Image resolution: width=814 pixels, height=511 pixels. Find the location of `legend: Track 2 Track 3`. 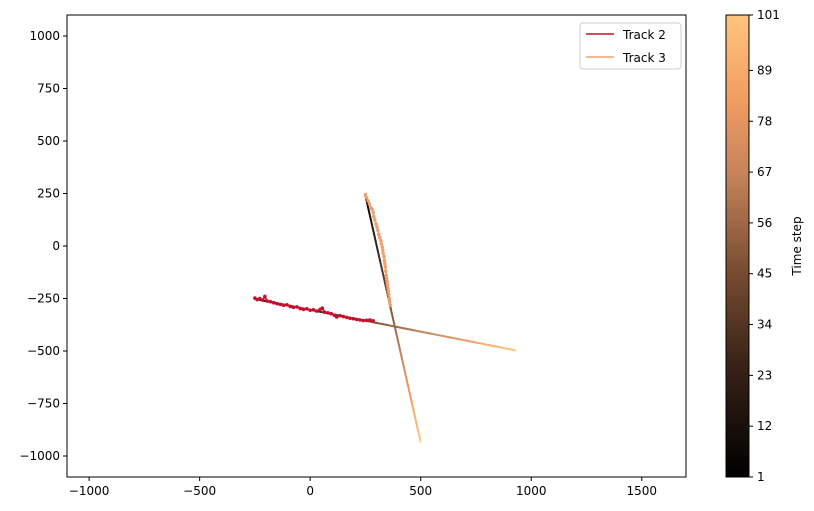

legend: Track 2 Track 3 is located at coordinates (630, 46).